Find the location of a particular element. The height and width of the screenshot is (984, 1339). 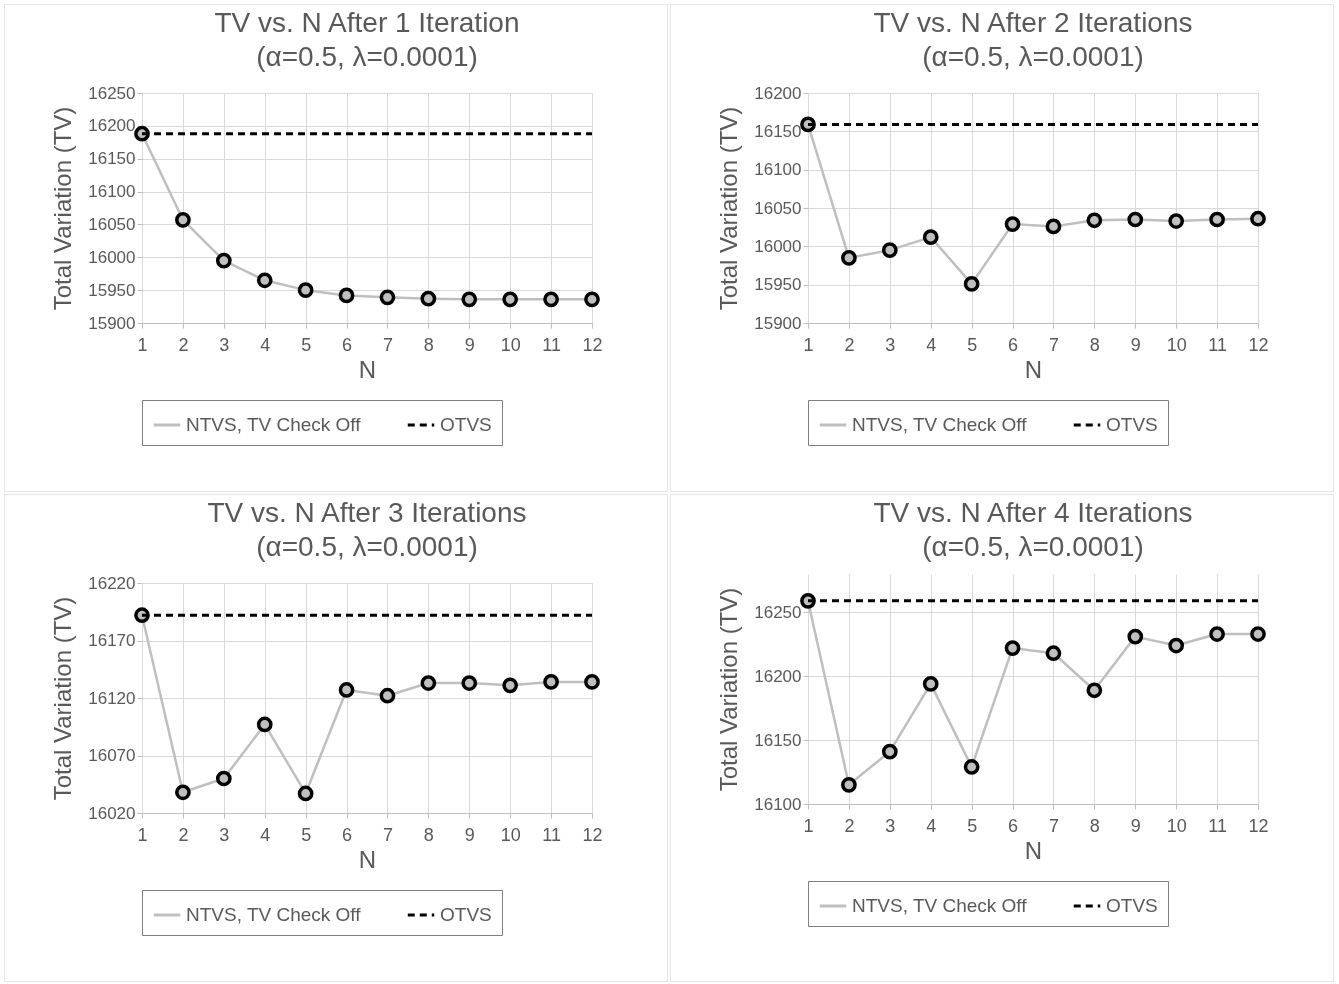

y-tick-label: 16220 is located at coordinates (112, 583).